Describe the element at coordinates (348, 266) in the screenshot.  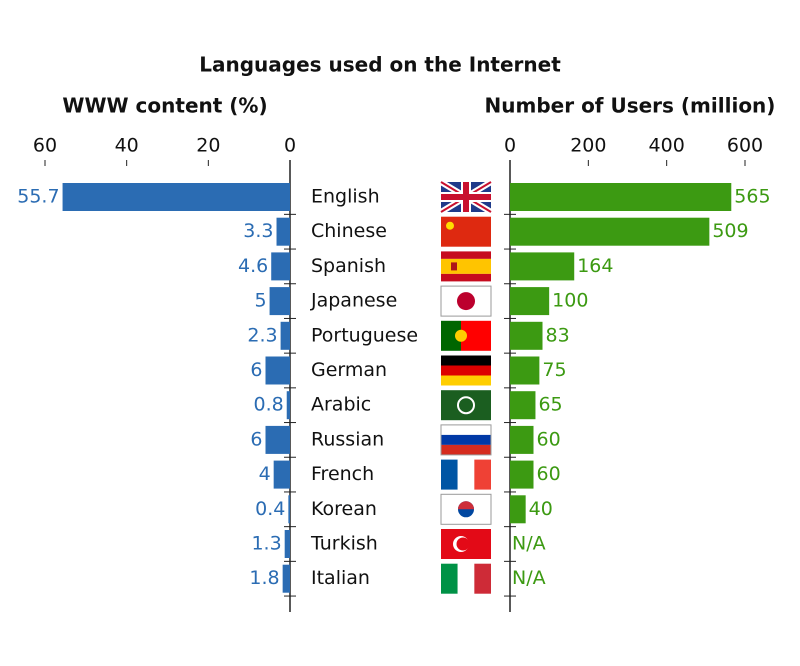
I see `category-label: Spanish` at that location.